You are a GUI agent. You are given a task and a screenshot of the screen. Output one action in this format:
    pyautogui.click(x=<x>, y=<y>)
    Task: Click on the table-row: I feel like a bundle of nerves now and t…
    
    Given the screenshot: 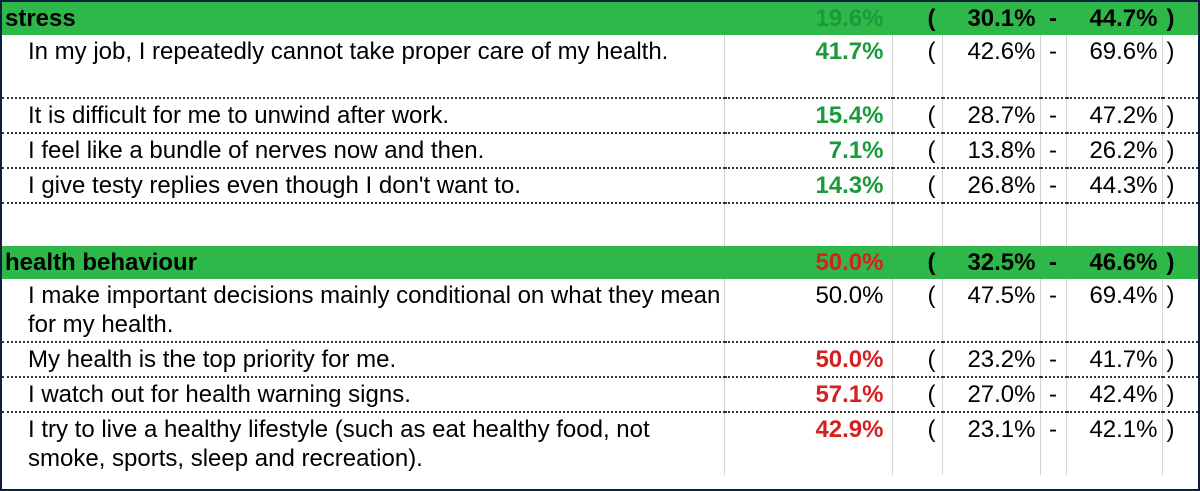 What is the action you would take?
    pyautogui.click(x=600, y=151)
    